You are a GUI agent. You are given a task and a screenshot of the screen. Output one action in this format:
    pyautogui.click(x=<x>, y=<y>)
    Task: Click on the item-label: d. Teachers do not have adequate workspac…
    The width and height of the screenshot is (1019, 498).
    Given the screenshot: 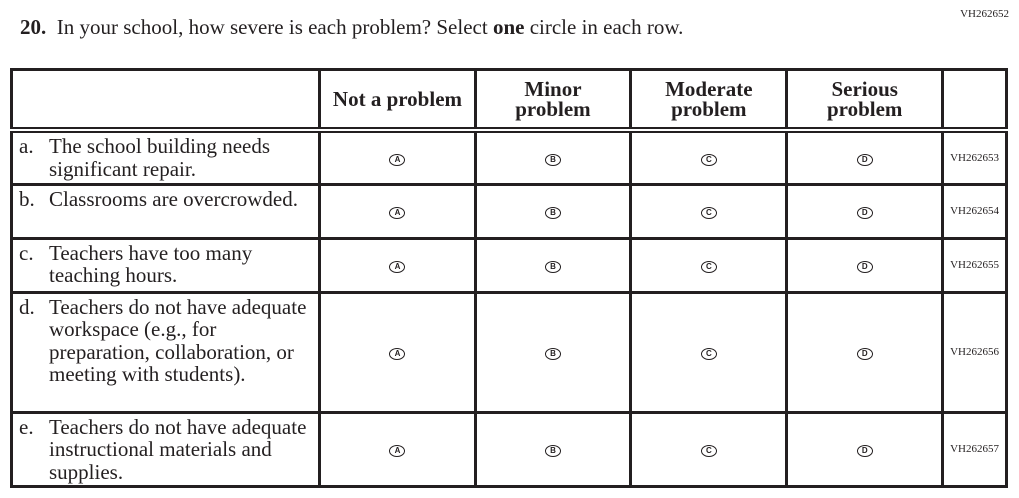 What is the action you would take?
    pyautogui.click(x=165, y=352)
    